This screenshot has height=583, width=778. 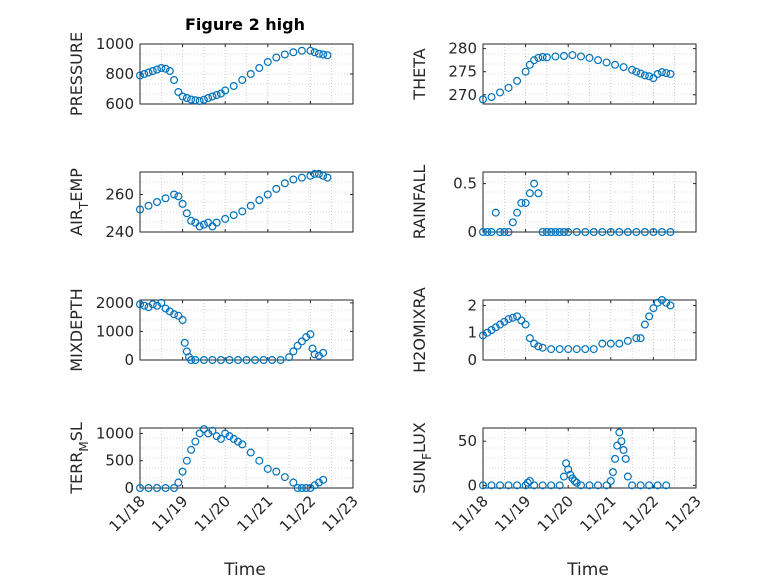 I want to click on y-axis-label: RAINFALL, so click(x=419, y=202).